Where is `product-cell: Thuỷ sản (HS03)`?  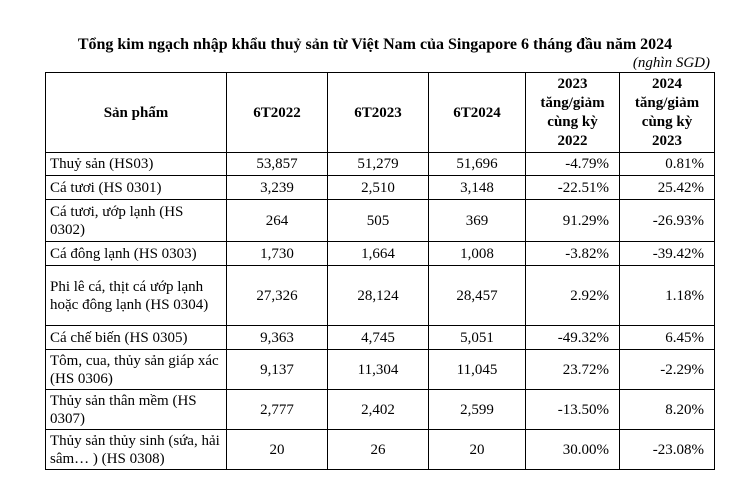 product-cell: Thuỷ sản (HS03) is located at coordinates (136, 164).